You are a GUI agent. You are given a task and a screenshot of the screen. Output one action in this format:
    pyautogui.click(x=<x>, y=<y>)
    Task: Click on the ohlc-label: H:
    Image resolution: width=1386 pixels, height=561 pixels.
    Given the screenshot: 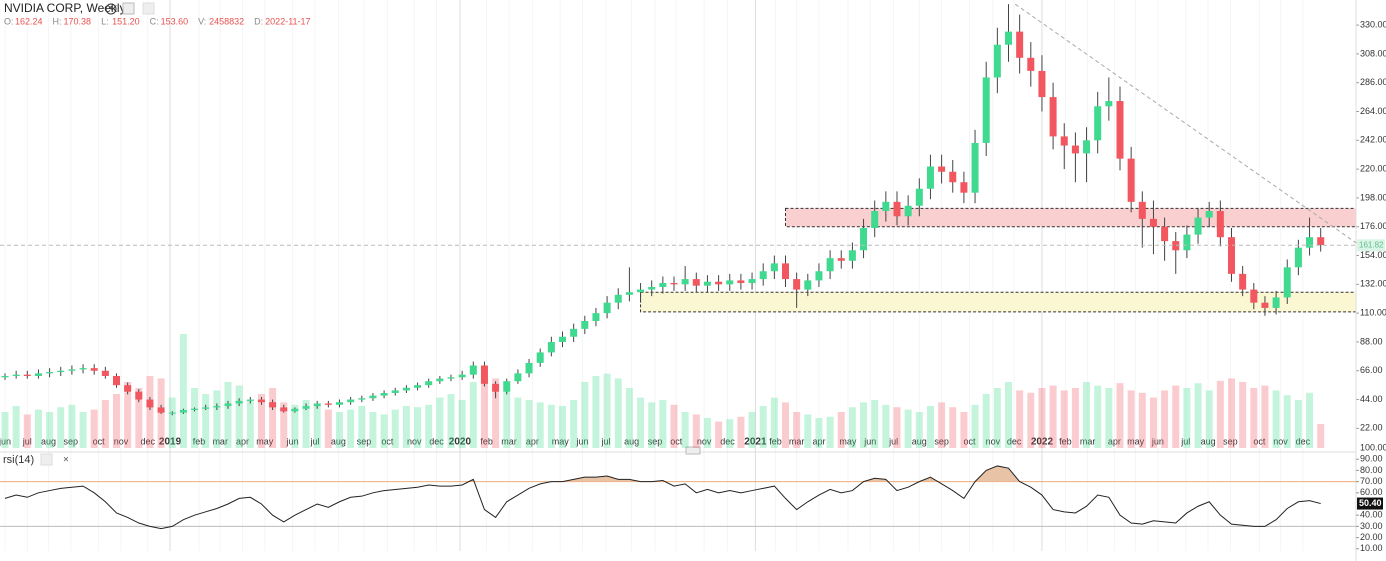 What is the action you would take?
    pyautogui.click(x=57, y=21)
    